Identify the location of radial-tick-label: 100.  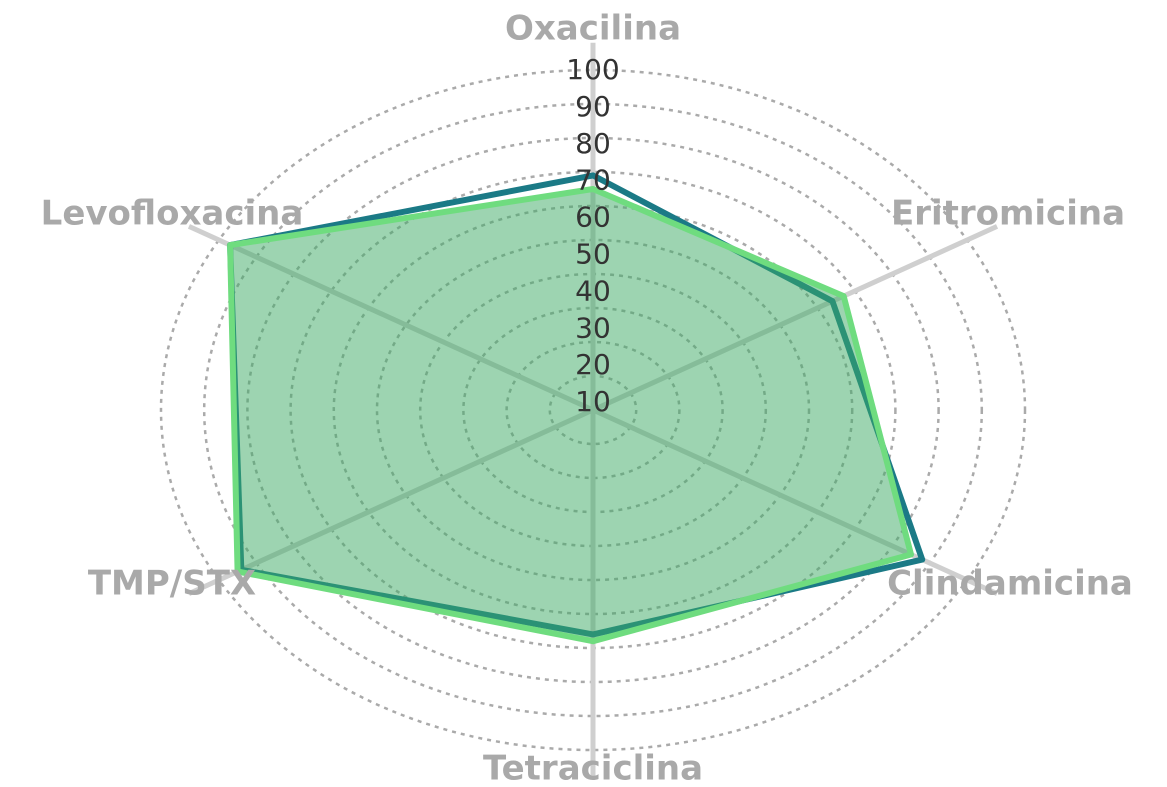
(592, 69).